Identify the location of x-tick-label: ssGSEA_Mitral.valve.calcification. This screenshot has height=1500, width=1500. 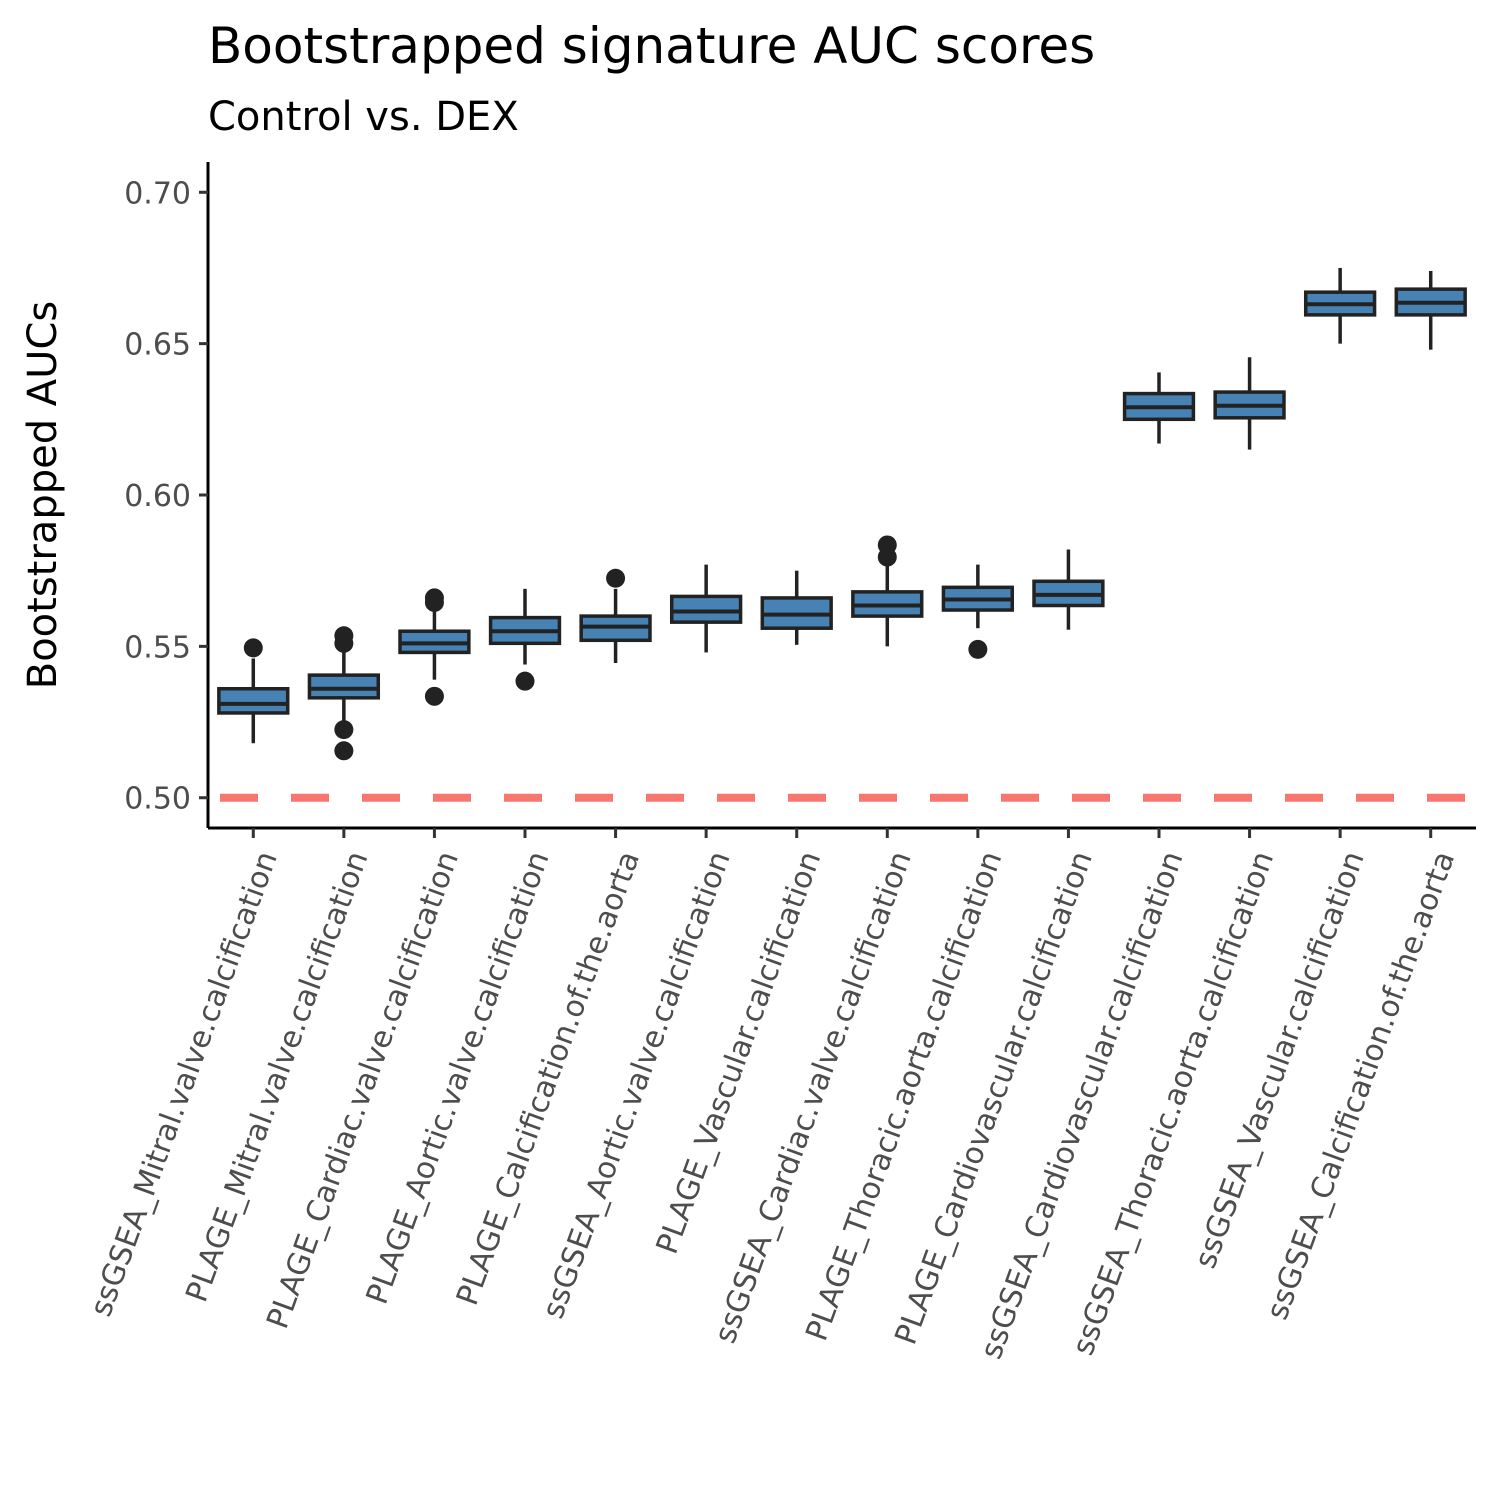
(184, 1084).